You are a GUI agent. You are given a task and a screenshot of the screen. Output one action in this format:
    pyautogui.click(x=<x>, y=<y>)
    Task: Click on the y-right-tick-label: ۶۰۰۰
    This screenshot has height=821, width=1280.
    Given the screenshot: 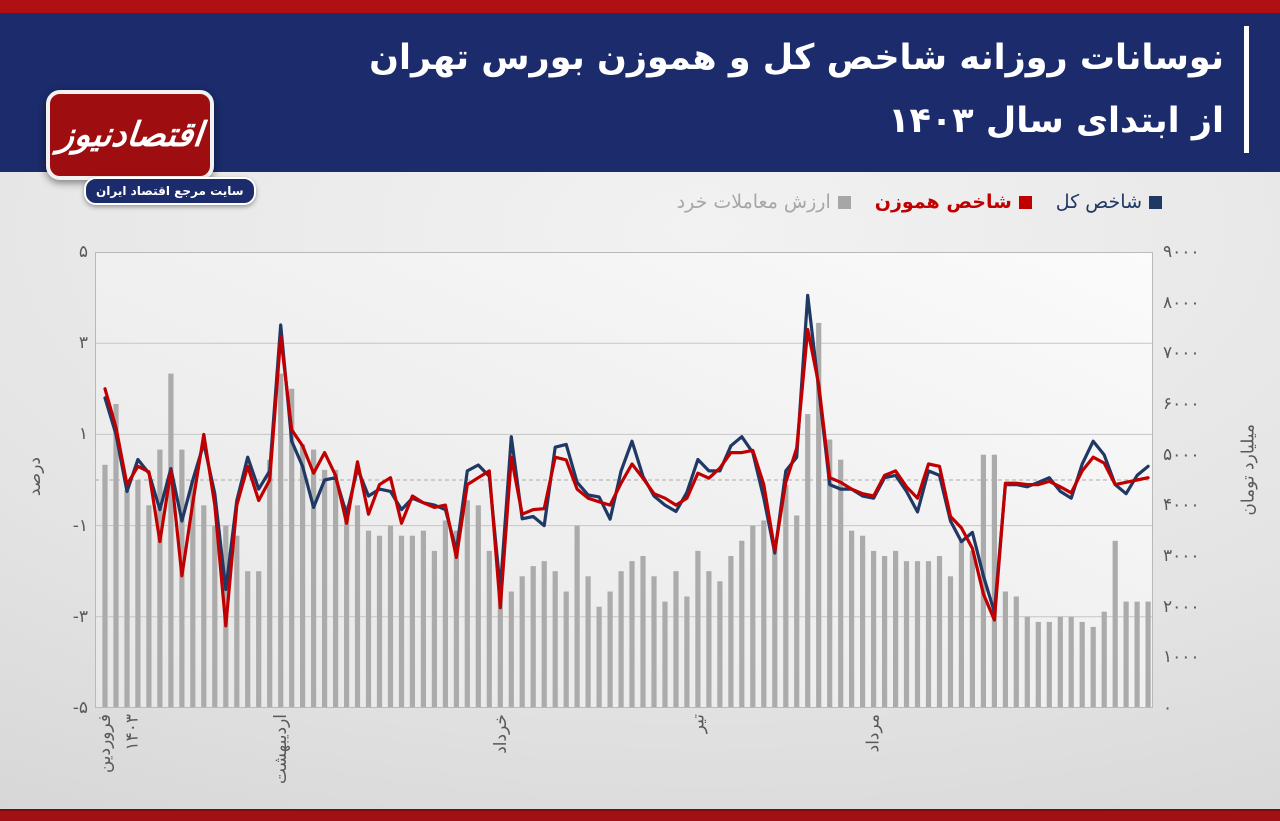 What is the action you would take?
    pyautogui.click(x=1181, y=404)
    